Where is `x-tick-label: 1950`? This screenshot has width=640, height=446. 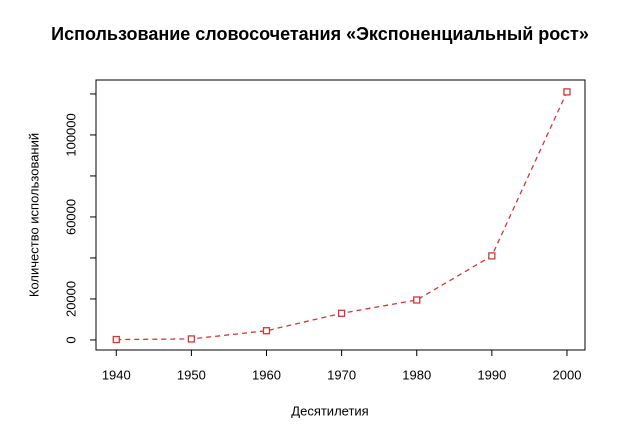
x-tick-label: 1950 is located at coordinates (191, 374).